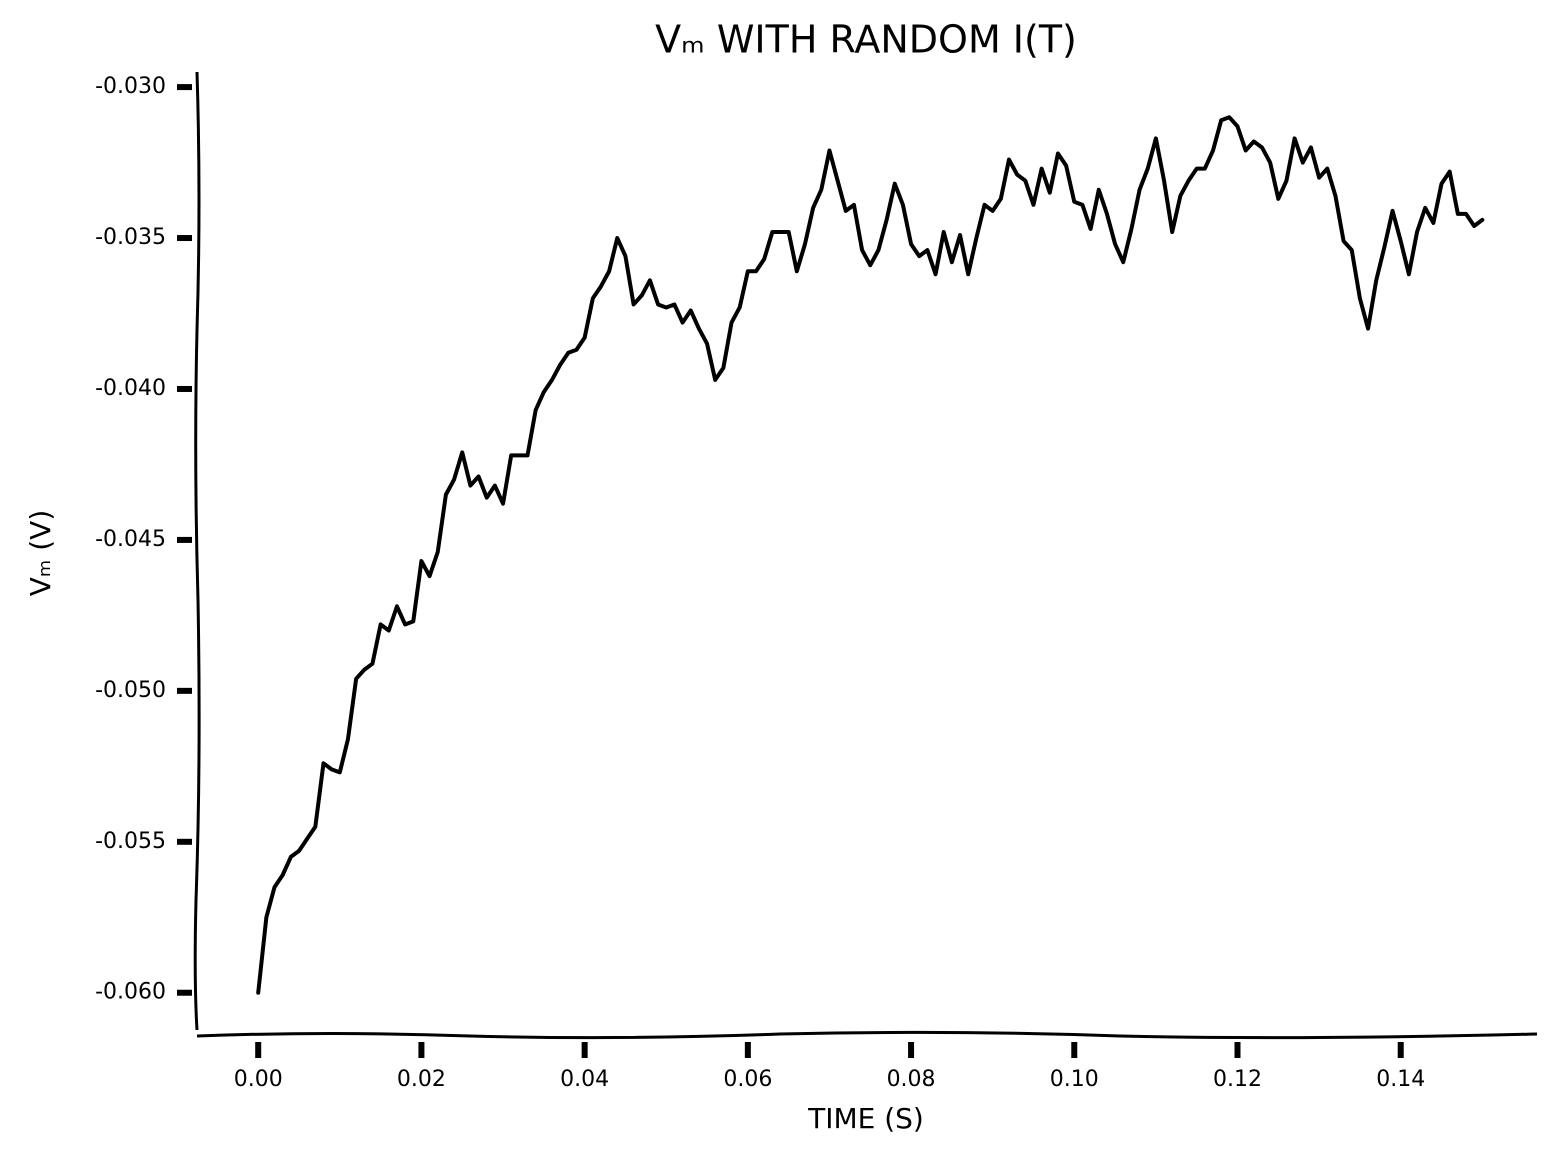 This screenshot has width=1556, height=1155. What do you see at coordinates (866, 40) in the screenshot?
I see `chart-title: Vₘ WITH RANDOM I(T)` at bounding box center [866, 40].